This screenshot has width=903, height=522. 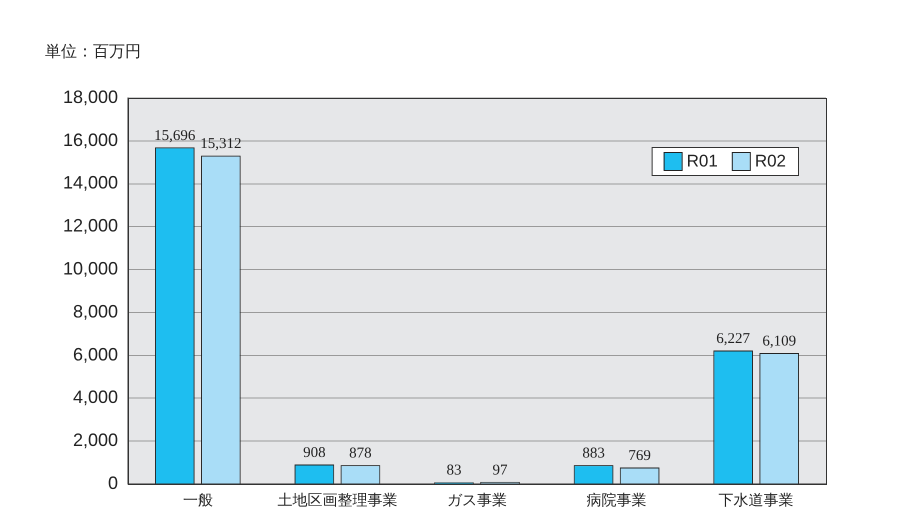 What do you see at coordinates (639, 456) in the screenshot?
I see `data-label: 769` at bounding box center [639, 456].